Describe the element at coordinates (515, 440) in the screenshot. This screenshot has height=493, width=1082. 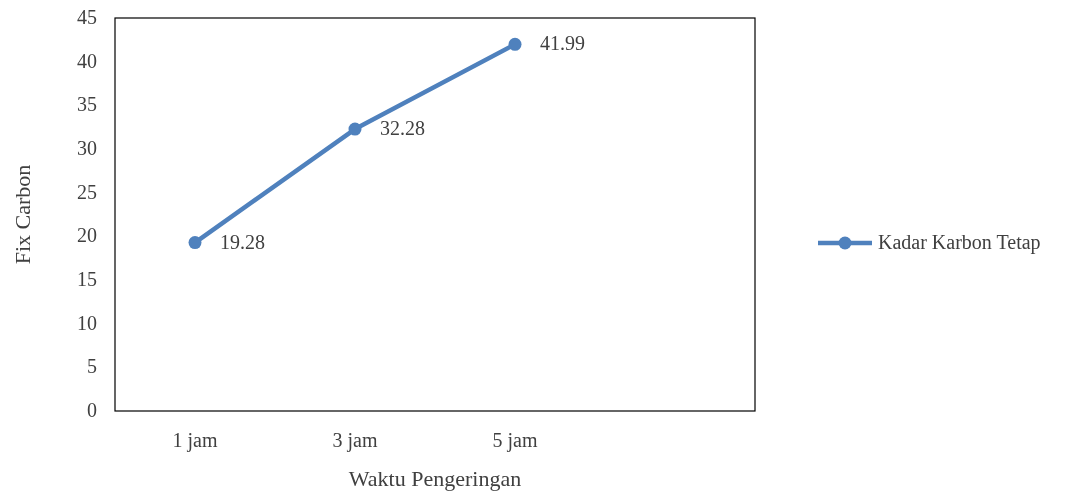
I see `x-tick-label: 5 jam` at that location.